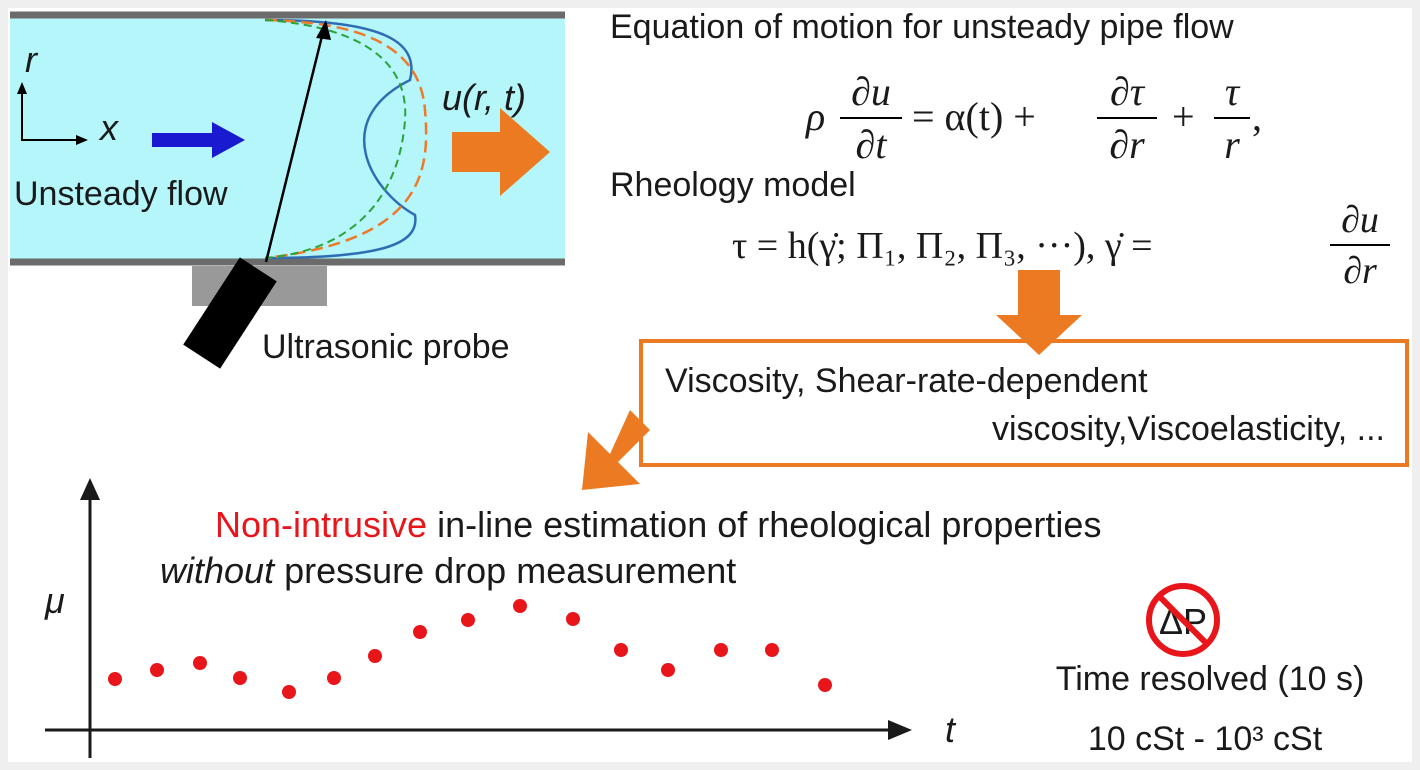 Image resolution: width=1420 pixels, height=770 pixels. I want to click on prohibition-slash, so click(1183, 620).